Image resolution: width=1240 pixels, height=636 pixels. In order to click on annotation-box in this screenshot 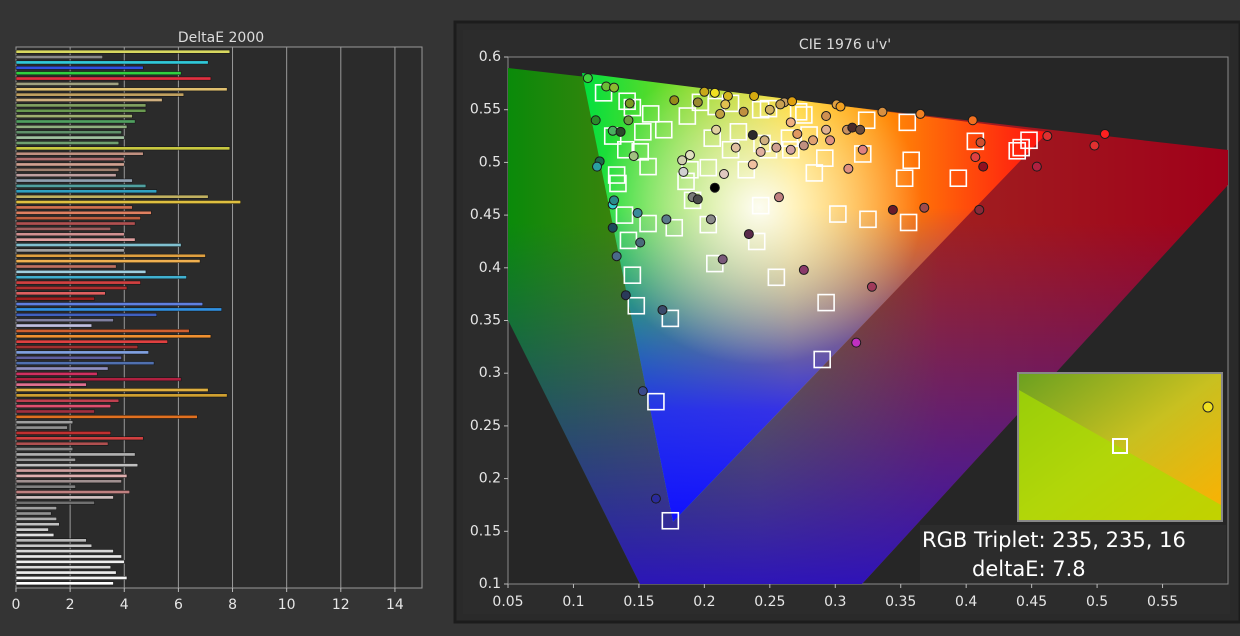, I will do `click(1073, 554)`.